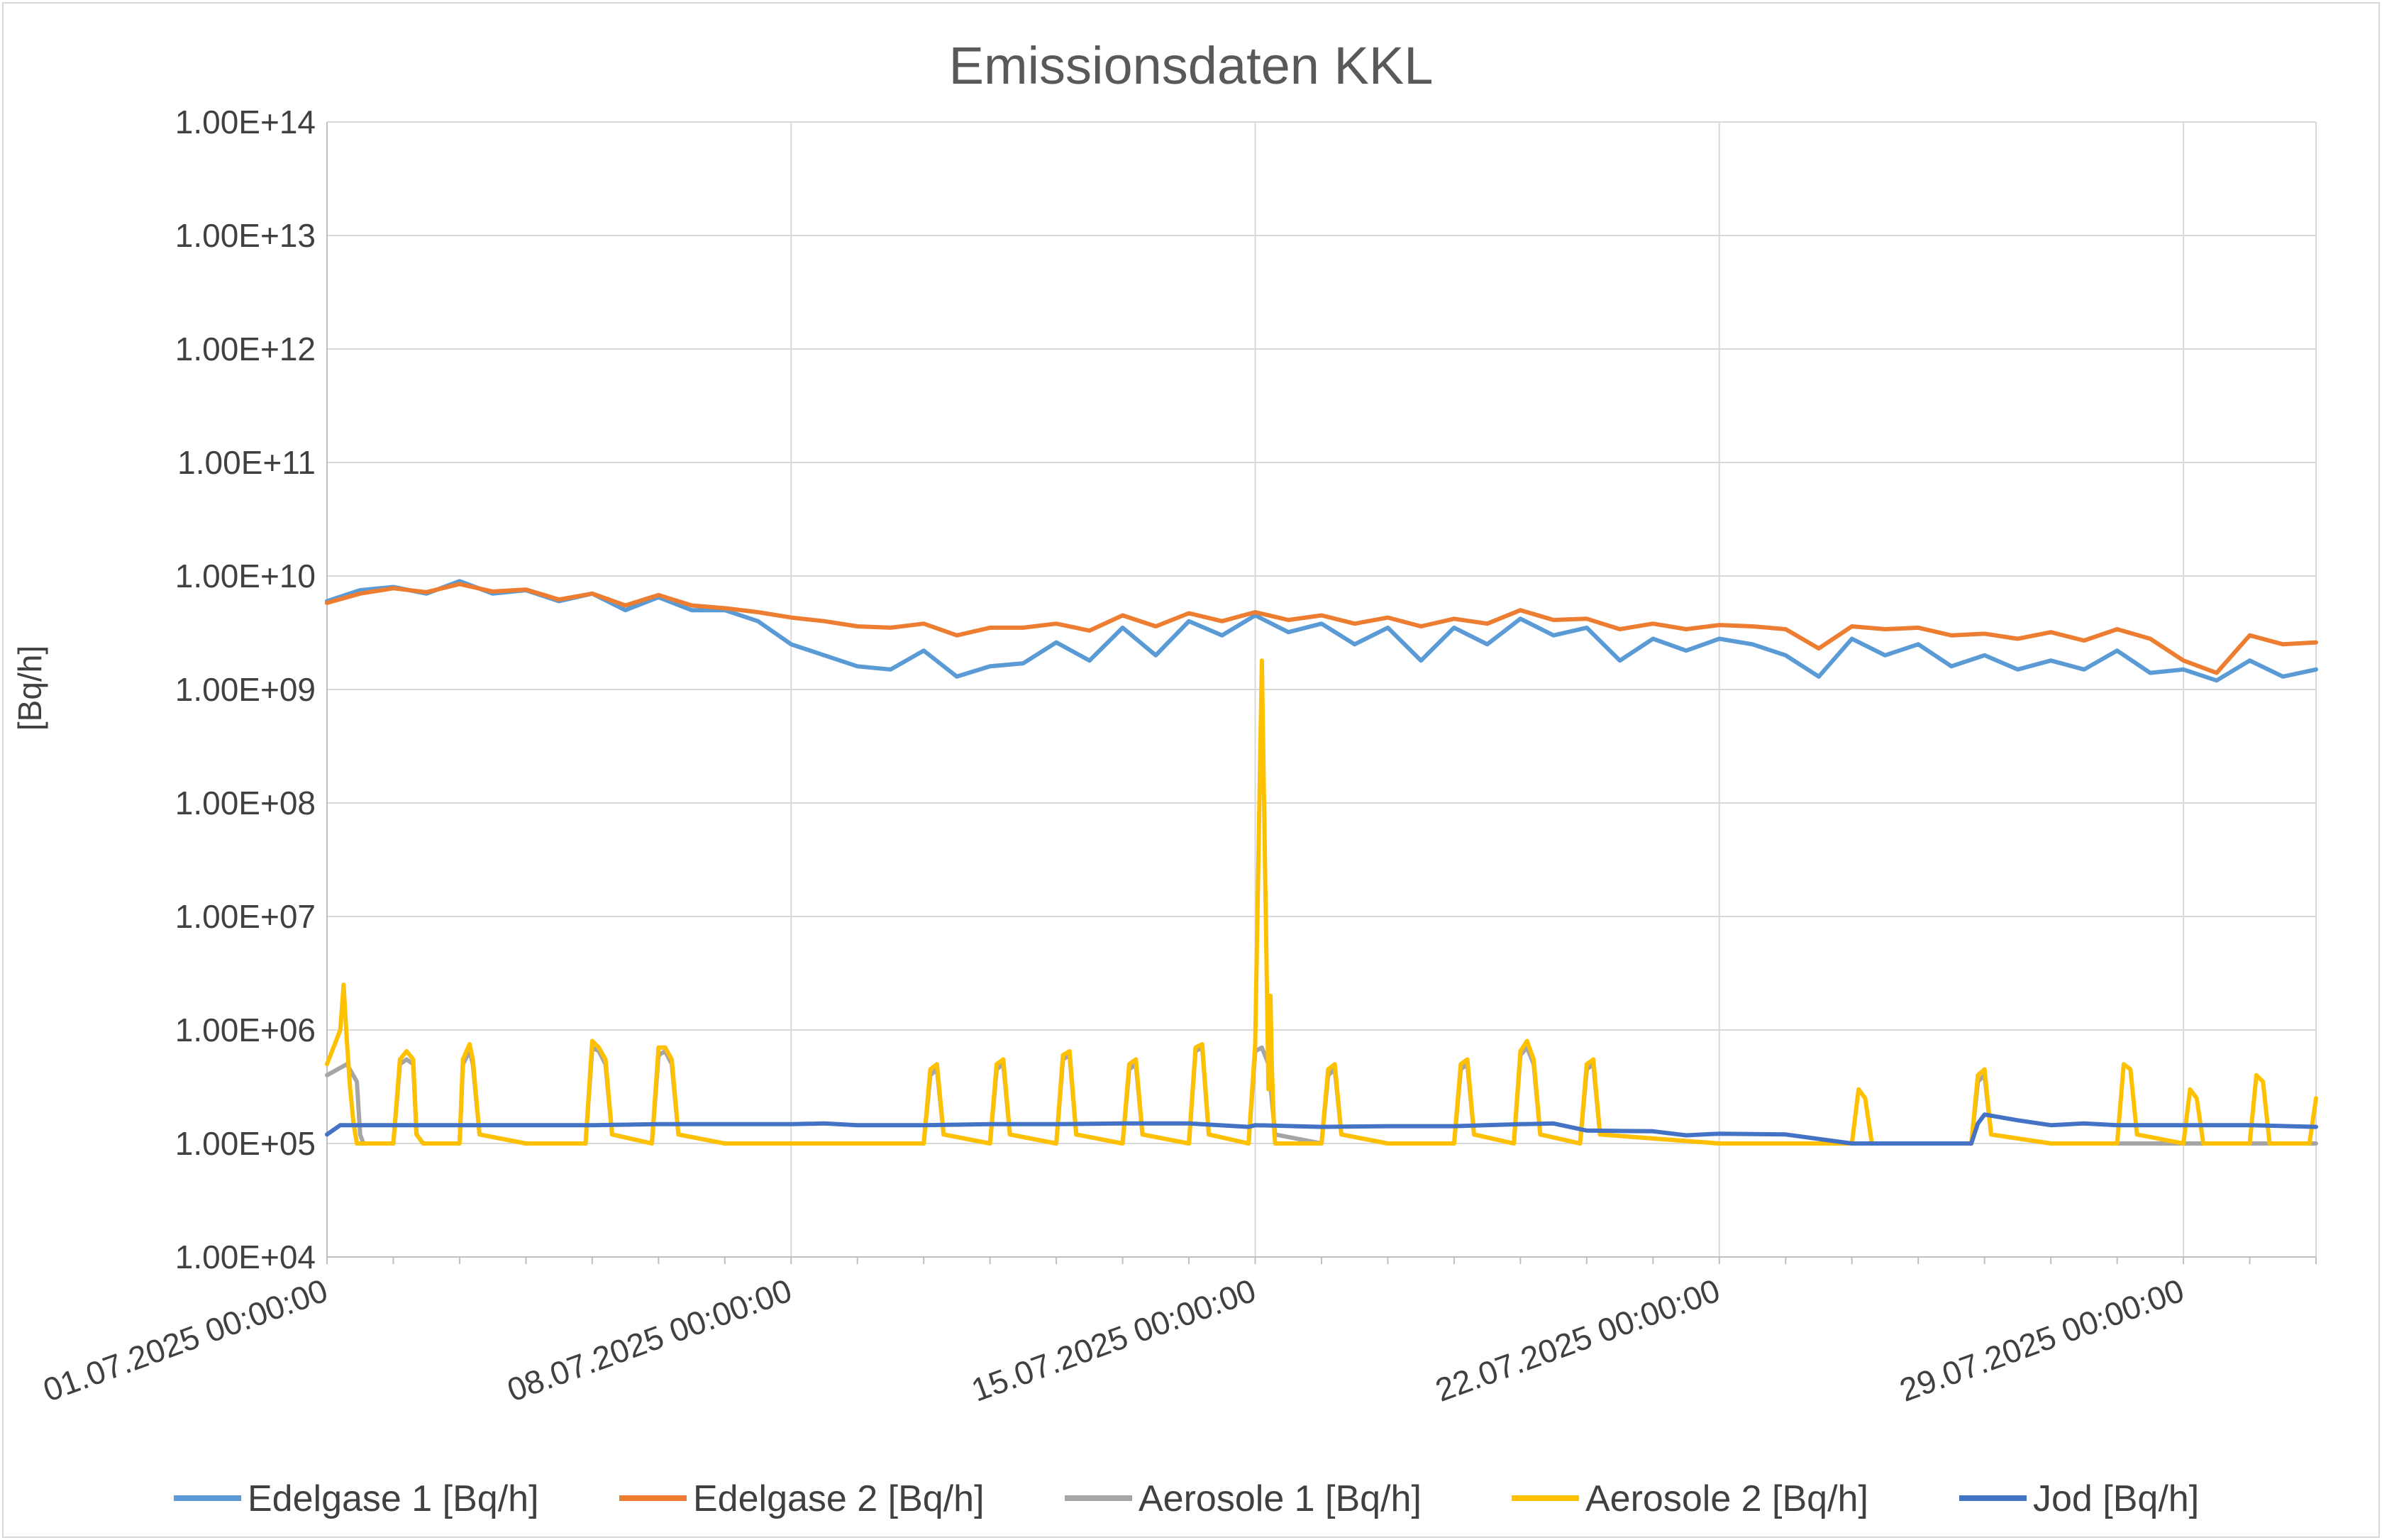 The height and width of the screenshot is (1540, 2382). I want to click on x-tick-label: 15.07.2025 00:00:00, so click(1114, 1340).